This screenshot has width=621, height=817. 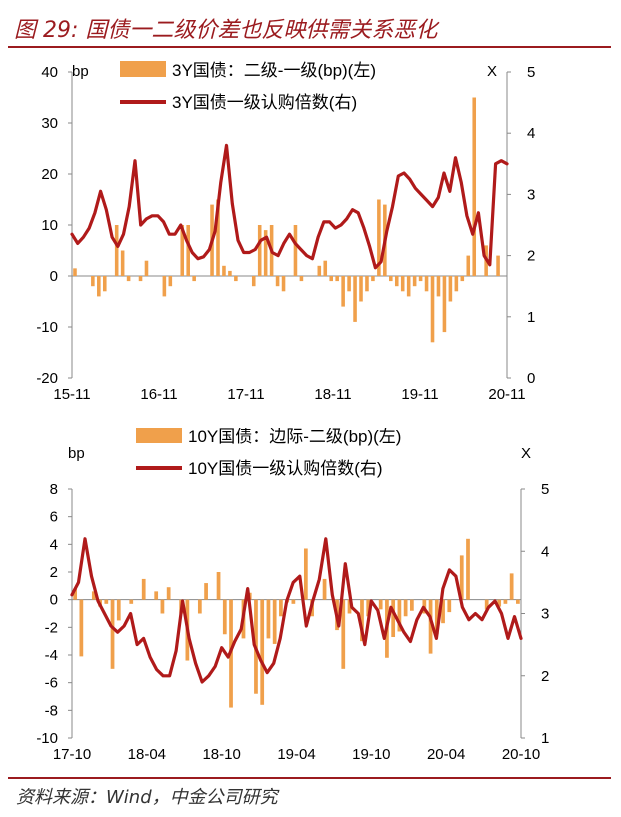 What do you see at coordinates (274, 70) in the screenshot?
I see `legend-bar-label: 3Y国债：二级-一级(bp)(左)` at bounding box center [274, 70].